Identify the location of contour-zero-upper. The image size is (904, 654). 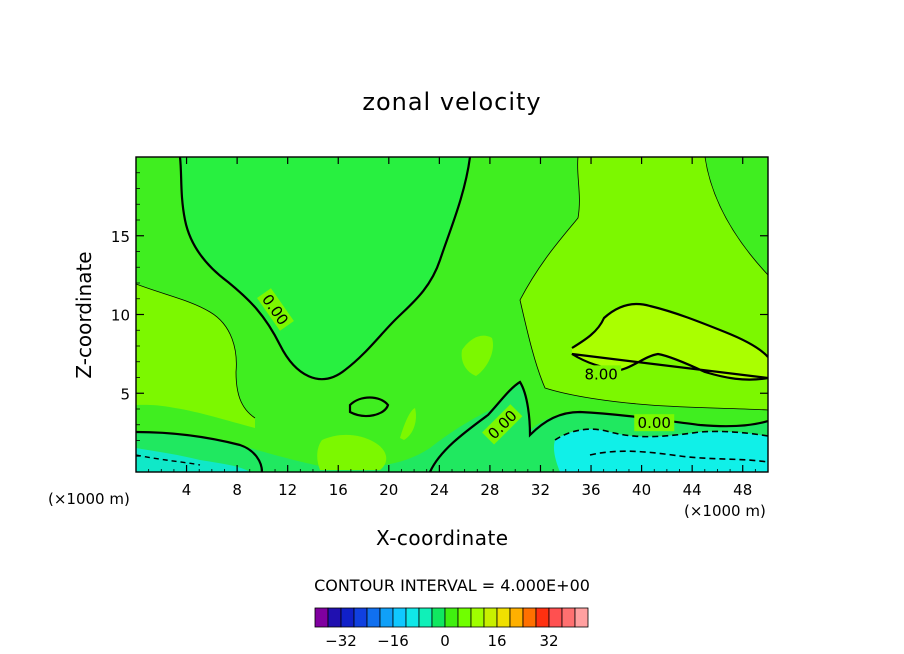
(325, 269).